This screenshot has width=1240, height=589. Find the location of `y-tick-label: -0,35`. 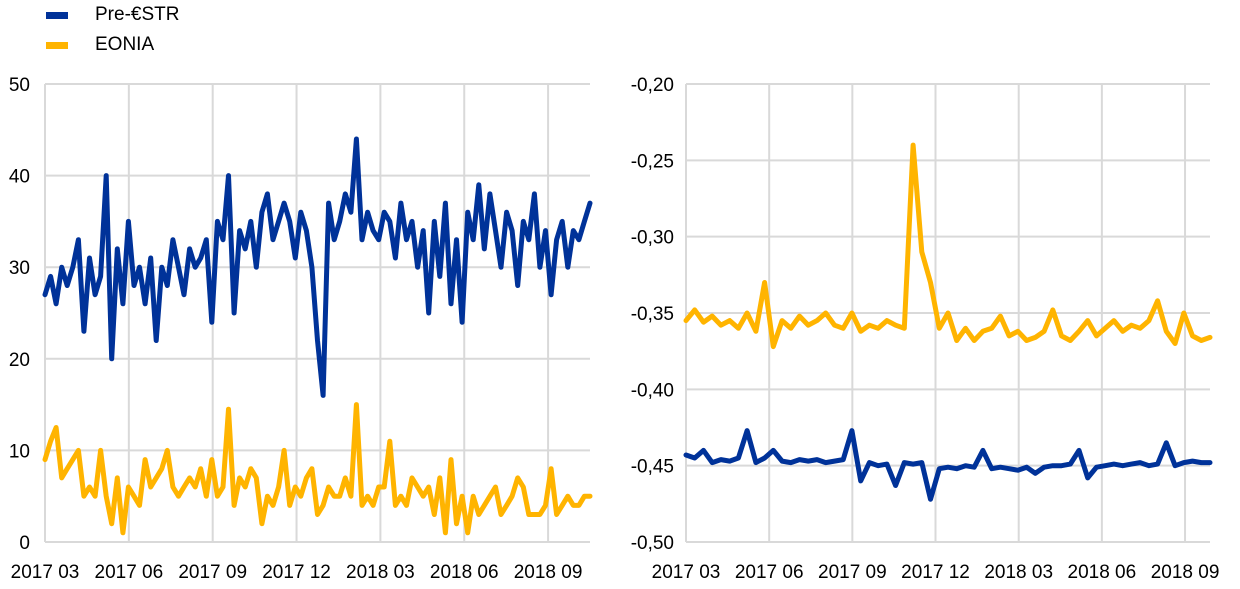

y-tick-label: -0,35 is located at coordinates (652, 314).